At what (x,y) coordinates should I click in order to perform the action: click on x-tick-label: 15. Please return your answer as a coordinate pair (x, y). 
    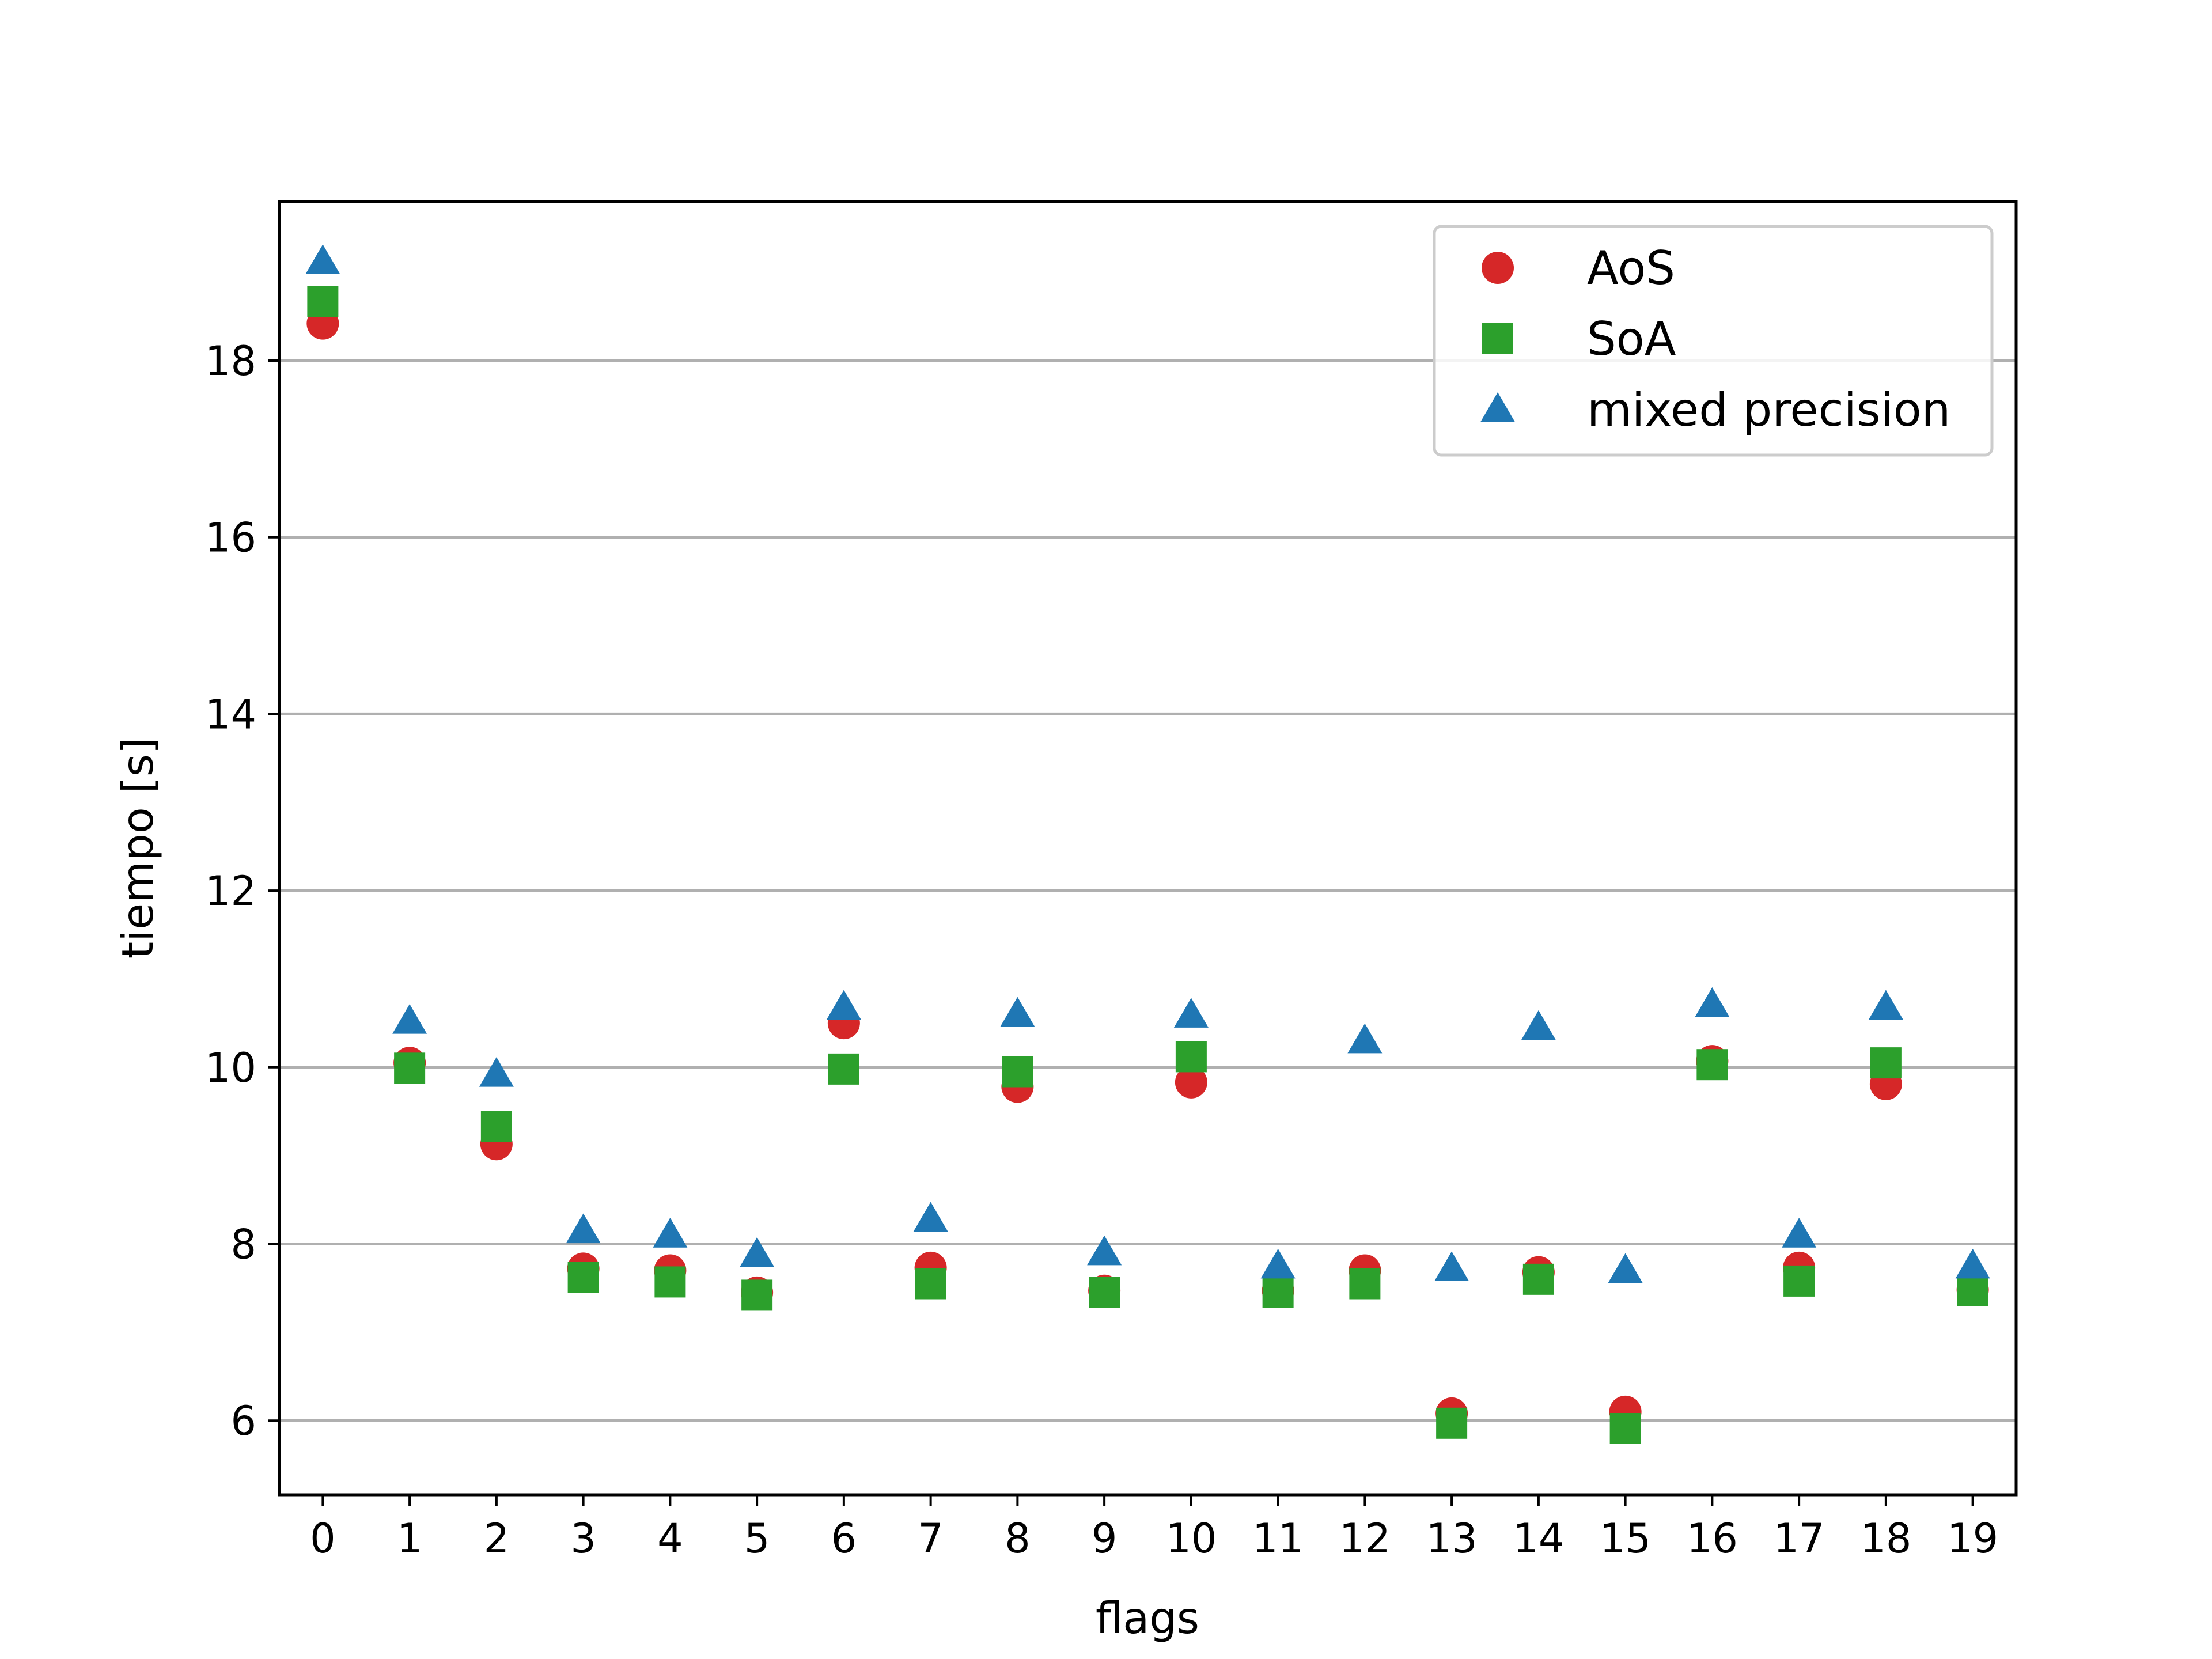
    Looking at the image, I should click on (1625, 1538).